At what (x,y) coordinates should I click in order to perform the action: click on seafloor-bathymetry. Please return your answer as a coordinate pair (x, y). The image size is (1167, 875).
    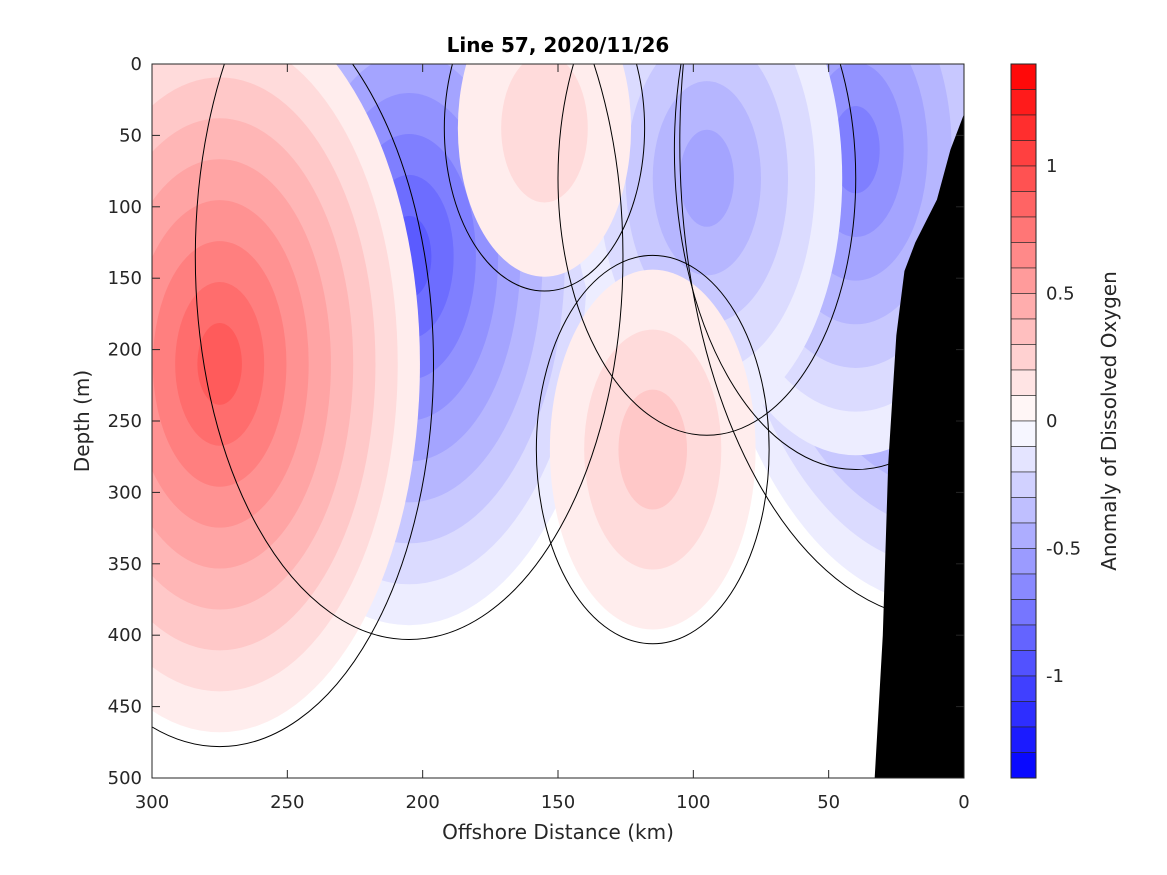
    Looking at the image, I should click on (919, 445).